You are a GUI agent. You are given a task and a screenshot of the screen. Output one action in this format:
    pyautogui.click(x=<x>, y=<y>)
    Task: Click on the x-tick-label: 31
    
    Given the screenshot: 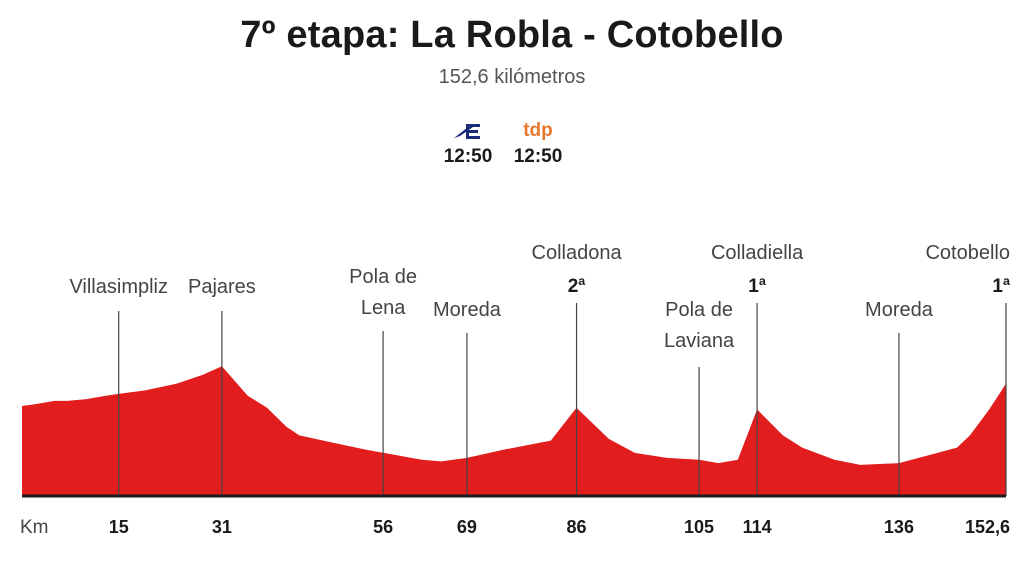 What is the action you would take?
    pyautogui.click(x=222, y=527)
    